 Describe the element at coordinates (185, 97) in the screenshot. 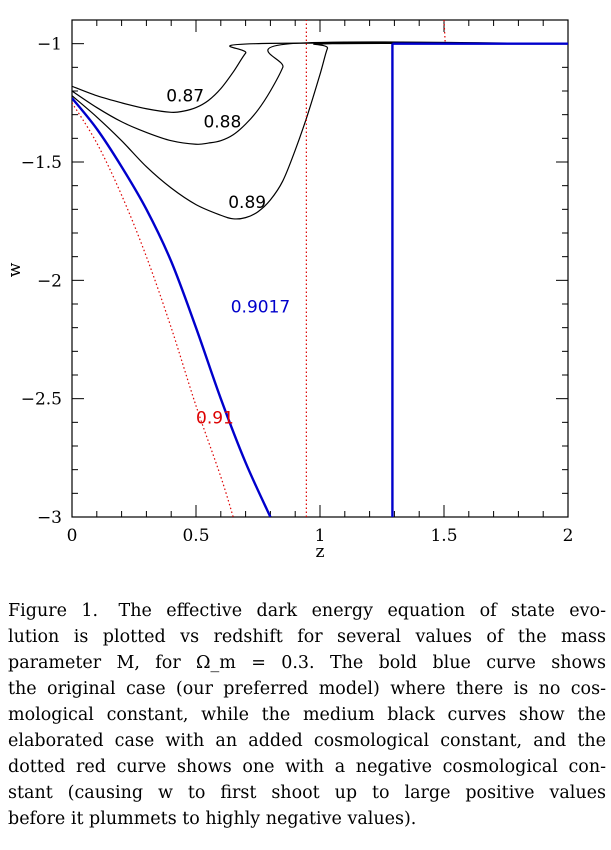

I see `series-label-0.87: 0.87` at that location.